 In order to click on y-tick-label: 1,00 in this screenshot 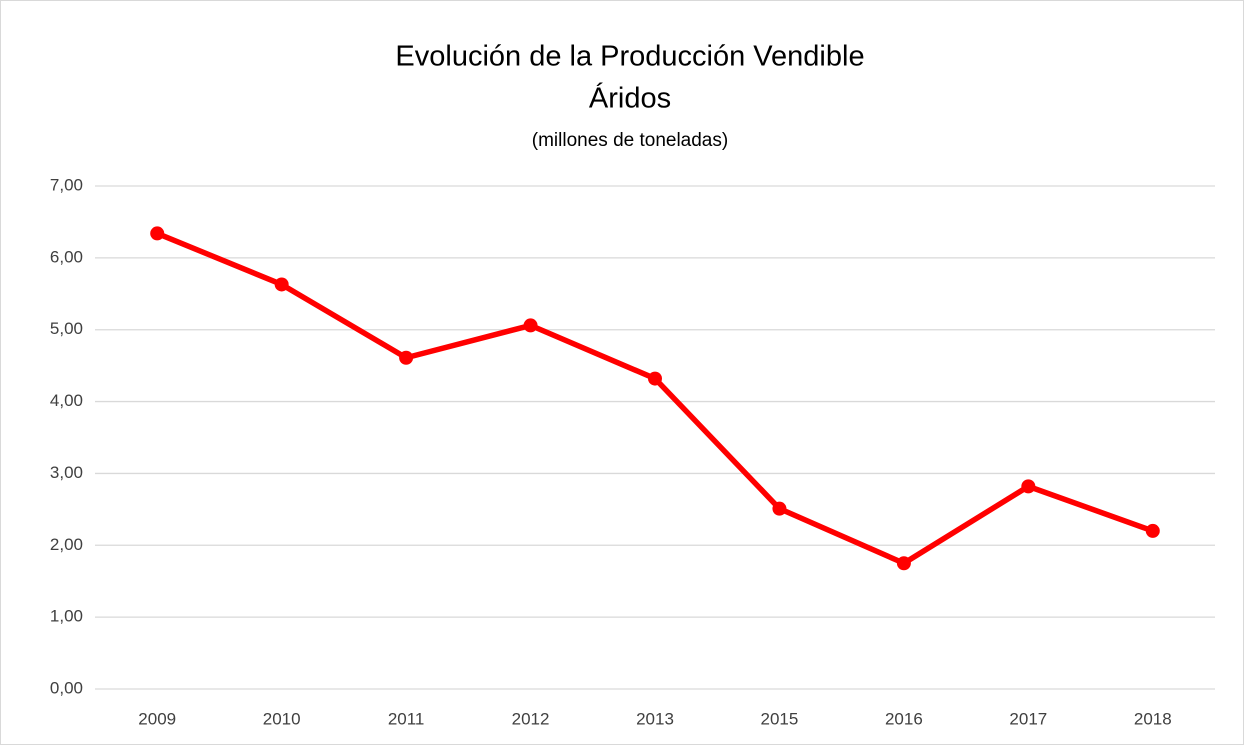, I will do `click(66, 616)`.